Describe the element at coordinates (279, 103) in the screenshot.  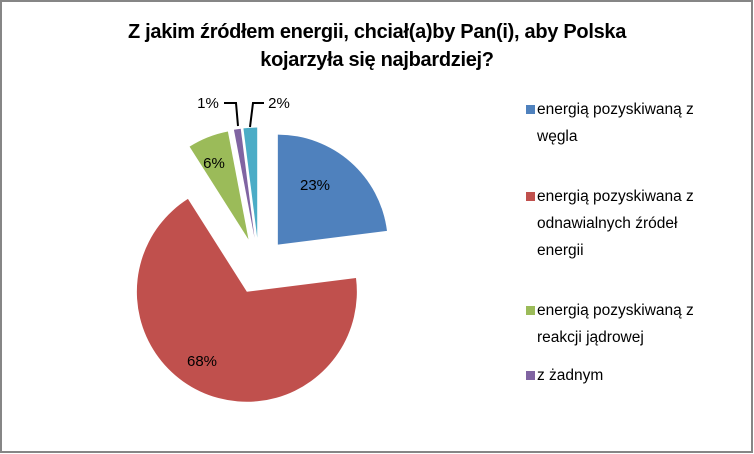
I see `slice-label-other: 2%` at that location.